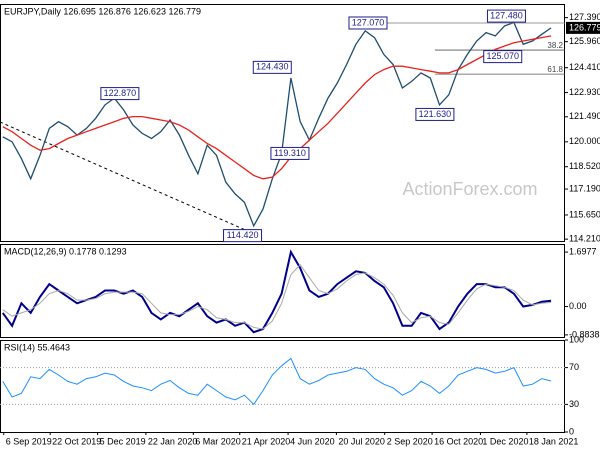  What do you see at coordinates (574, 367) in the screenshot?
I see `y-tick-label: 70` at bounding box center [574, 367].